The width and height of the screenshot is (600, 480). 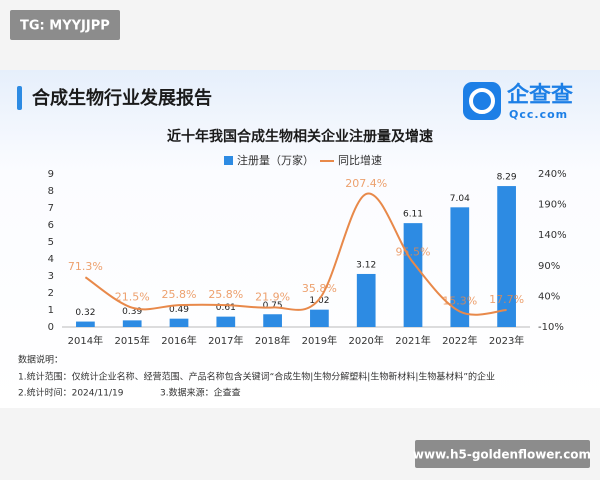 What do you see at coordinates (507, 178) in the screenshot?
I see `bar-value-label: 8.29` at bounding box center [507, 178].